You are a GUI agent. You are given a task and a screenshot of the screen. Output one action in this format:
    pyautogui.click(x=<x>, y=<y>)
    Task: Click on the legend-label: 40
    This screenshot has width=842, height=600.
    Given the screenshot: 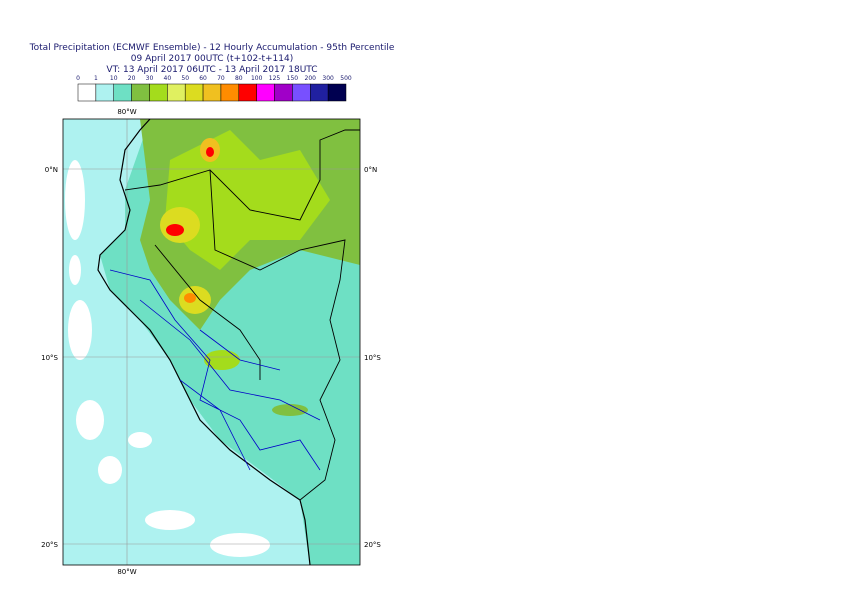 What is the action you would take?
    pyautogui.click(x=168, y=78)
    